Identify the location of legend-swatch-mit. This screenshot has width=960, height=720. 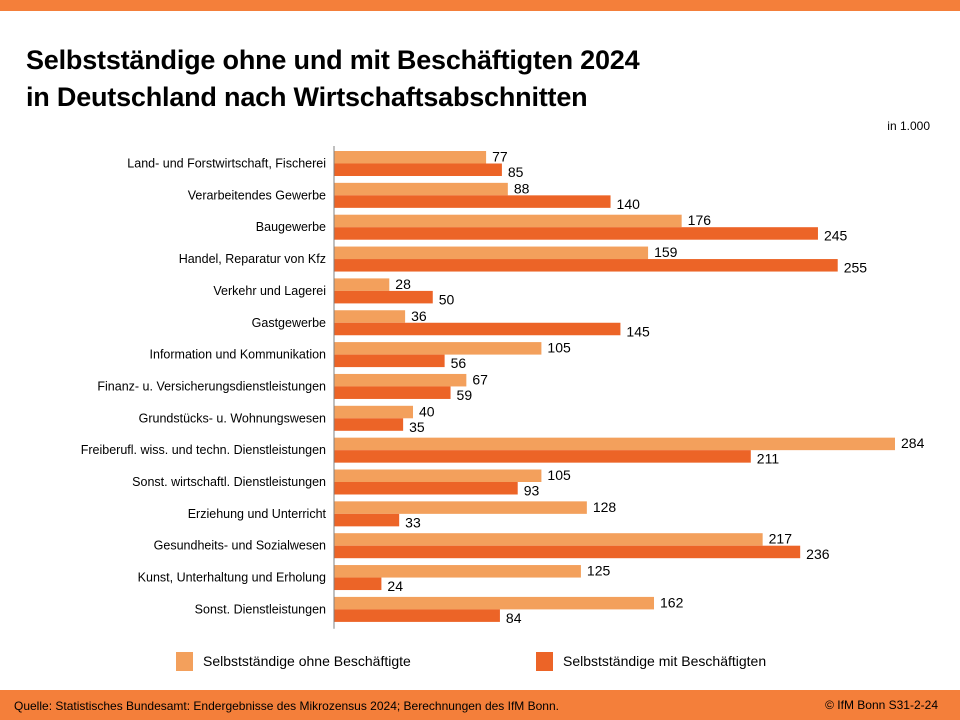
(544, 661).